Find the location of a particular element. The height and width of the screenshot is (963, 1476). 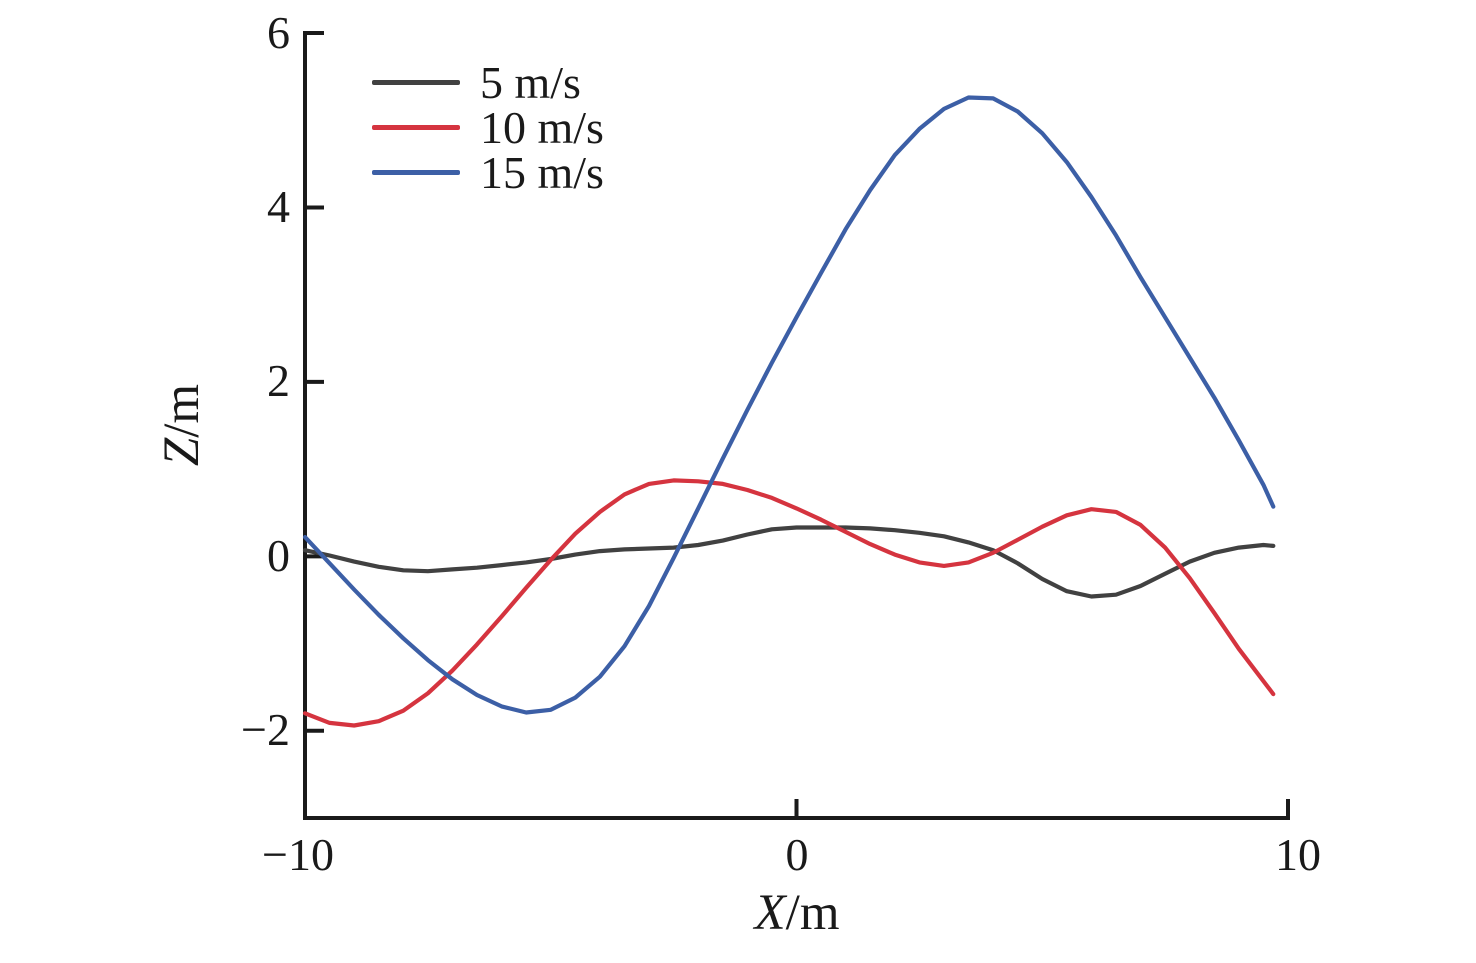

legend-item-5ms: 5 m/s is located at coordinates (488, 82).